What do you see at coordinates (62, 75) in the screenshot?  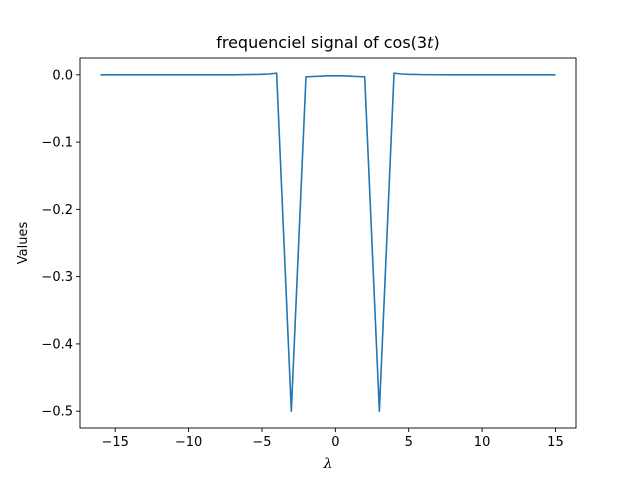 I see `y-tick-label: 0.0` at bounding box center [62, 75].